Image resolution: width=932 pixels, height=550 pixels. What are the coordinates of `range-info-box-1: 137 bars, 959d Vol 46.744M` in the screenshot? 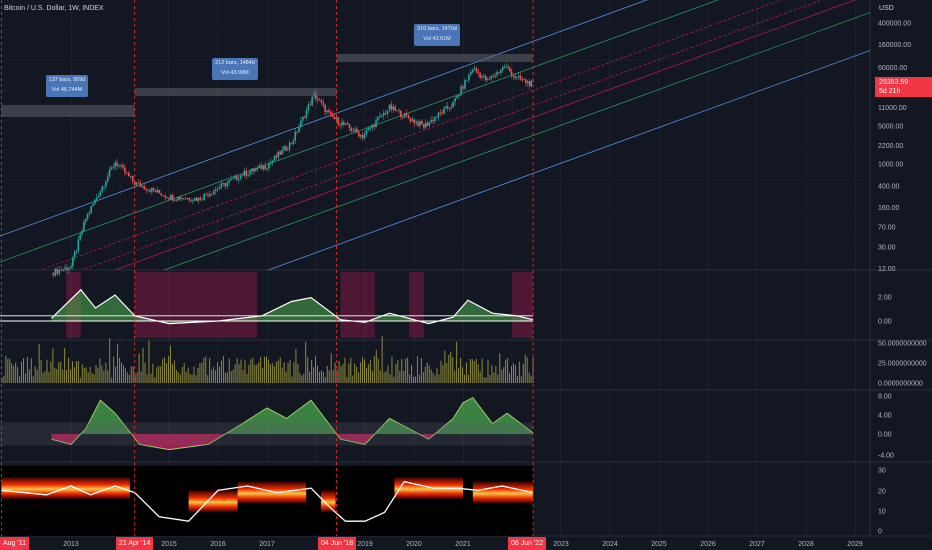 It's located at (67, 86).